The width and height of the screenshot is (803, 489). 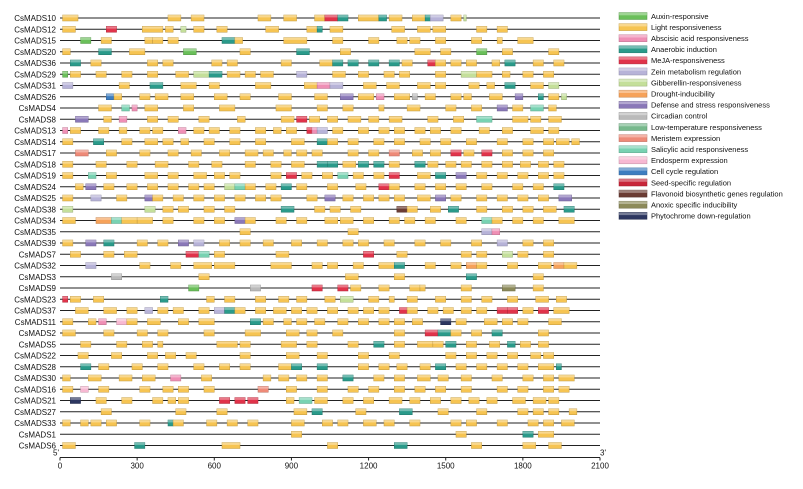 I want to click on legend-swatch-highlight, so click(x=633, y=14).